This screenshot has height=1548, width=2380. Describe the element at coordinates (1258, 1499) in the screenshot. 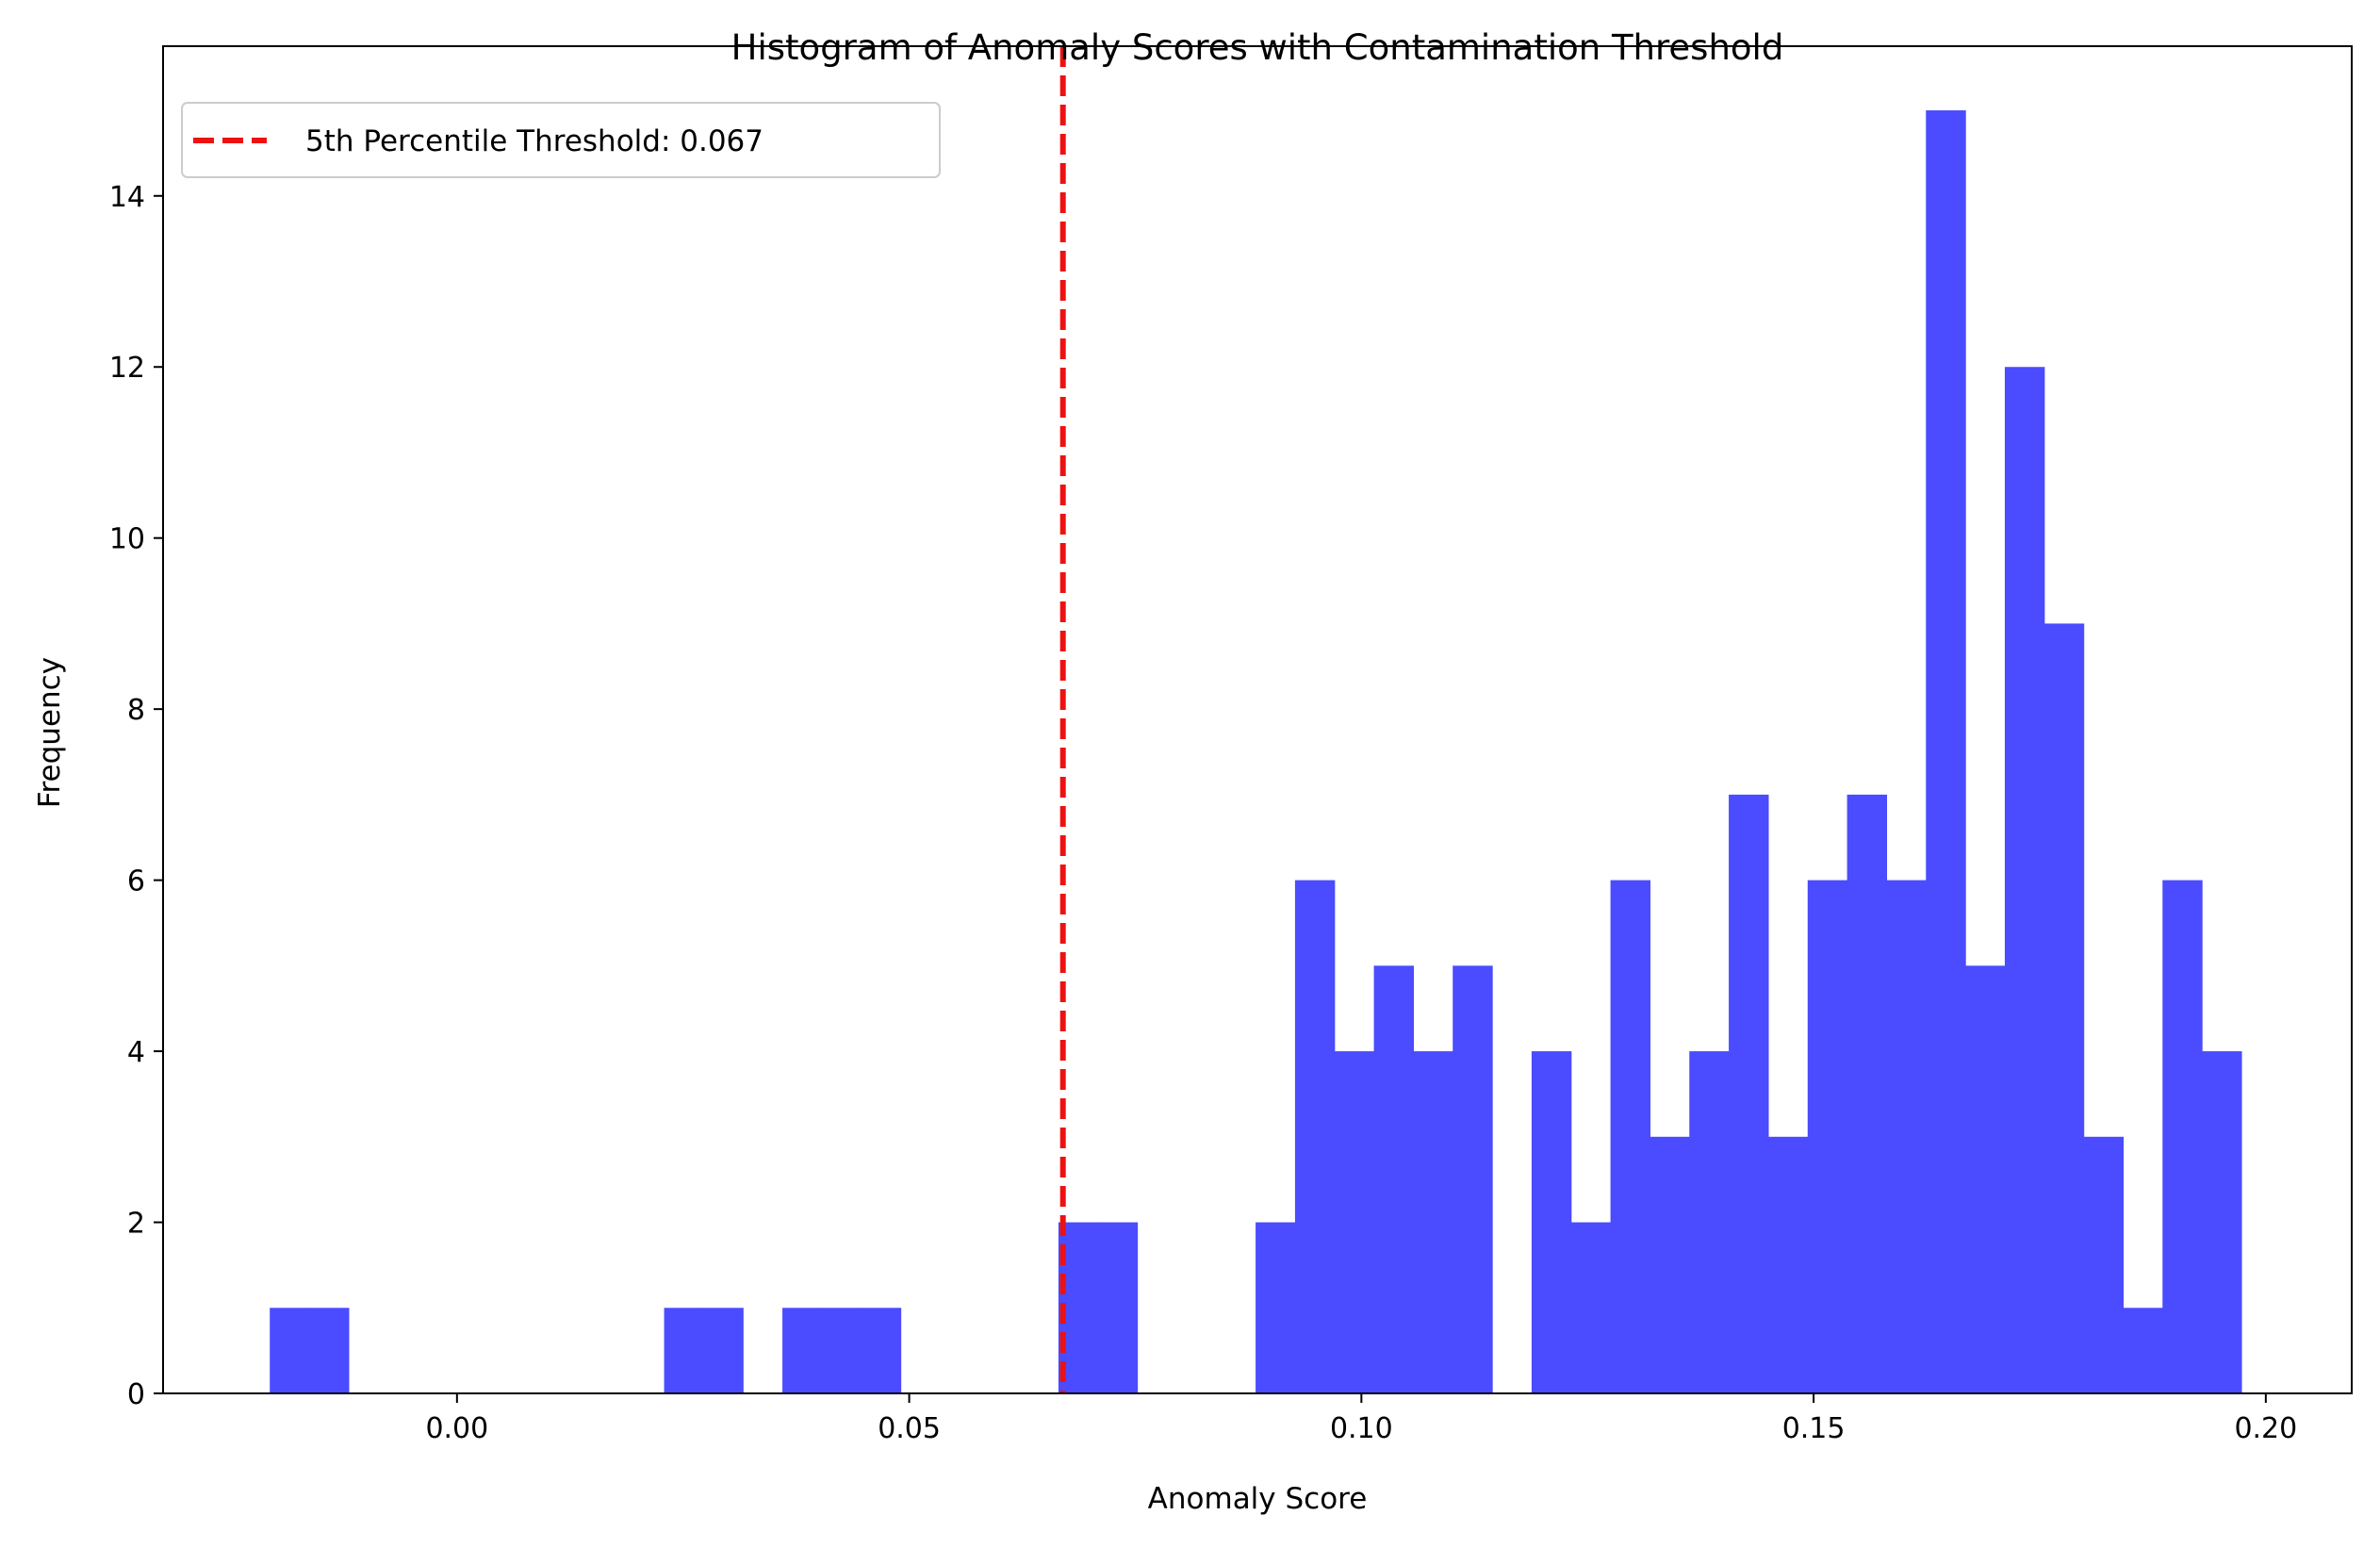

I see `x-axis-label: Anomaly Score` at that location.